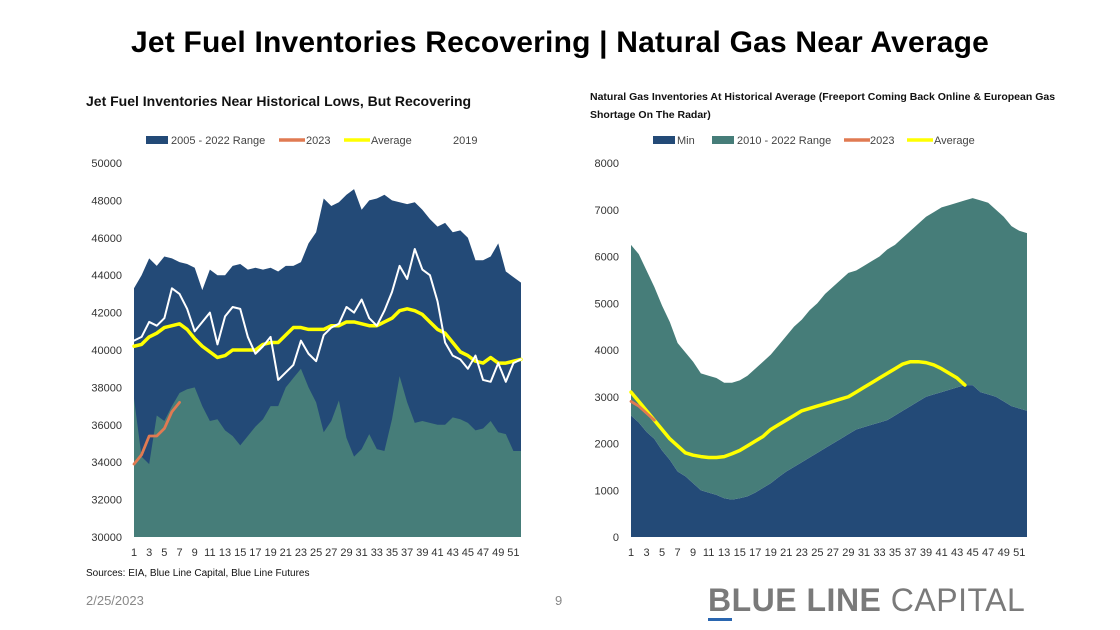 This screenshot has width=1120, height=630. What do you see at coordinates (958, 600) in the screenshot?
I see `brand-name-light: CAPITAL` at bounding box center [958, 600].